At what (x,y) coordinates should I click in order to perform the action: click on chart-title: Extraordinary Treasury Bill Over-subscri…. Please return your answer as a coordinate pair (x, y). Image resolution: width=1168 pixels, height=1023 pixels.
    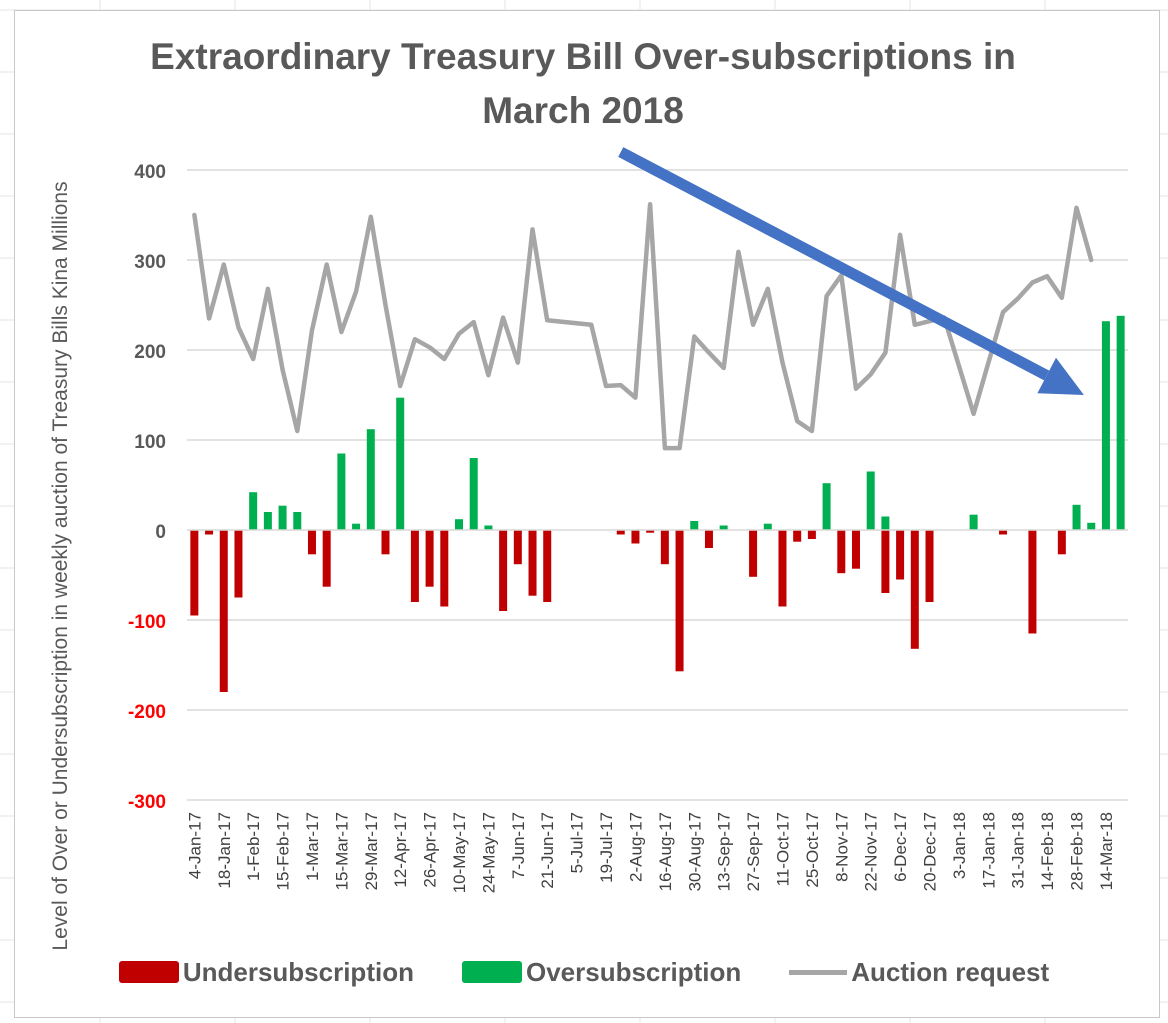
    Looking at the image, I should click on (583, 83).